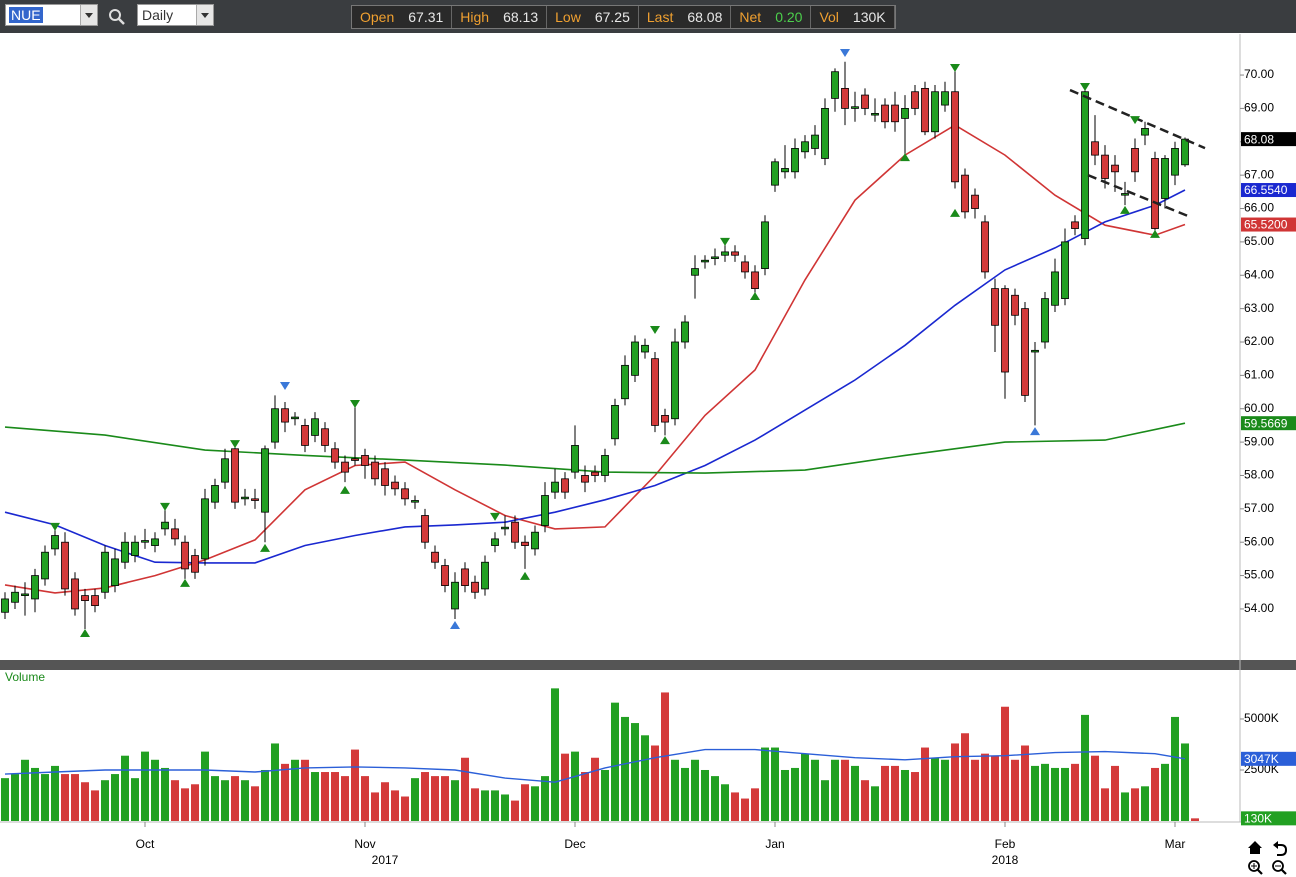  What do you see at coordinates (521, 17) in the screenshot?
I see `quote-value: 68.13` at bounding box center [521, 17].